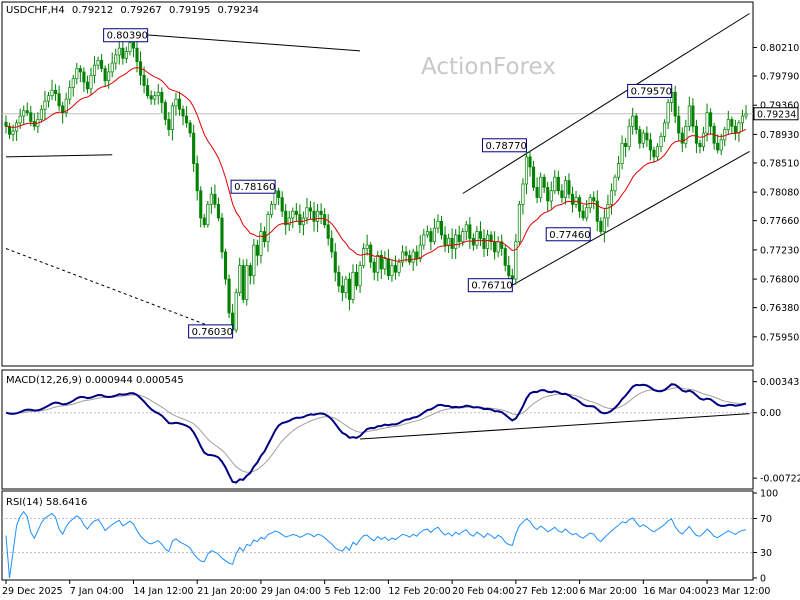 This screenshot has height=600, width=800. What do you see at coordinates (569, 235) in the screenshot?
I see `price-annotation-label: 0.77460` at bounding box center [569, 235].